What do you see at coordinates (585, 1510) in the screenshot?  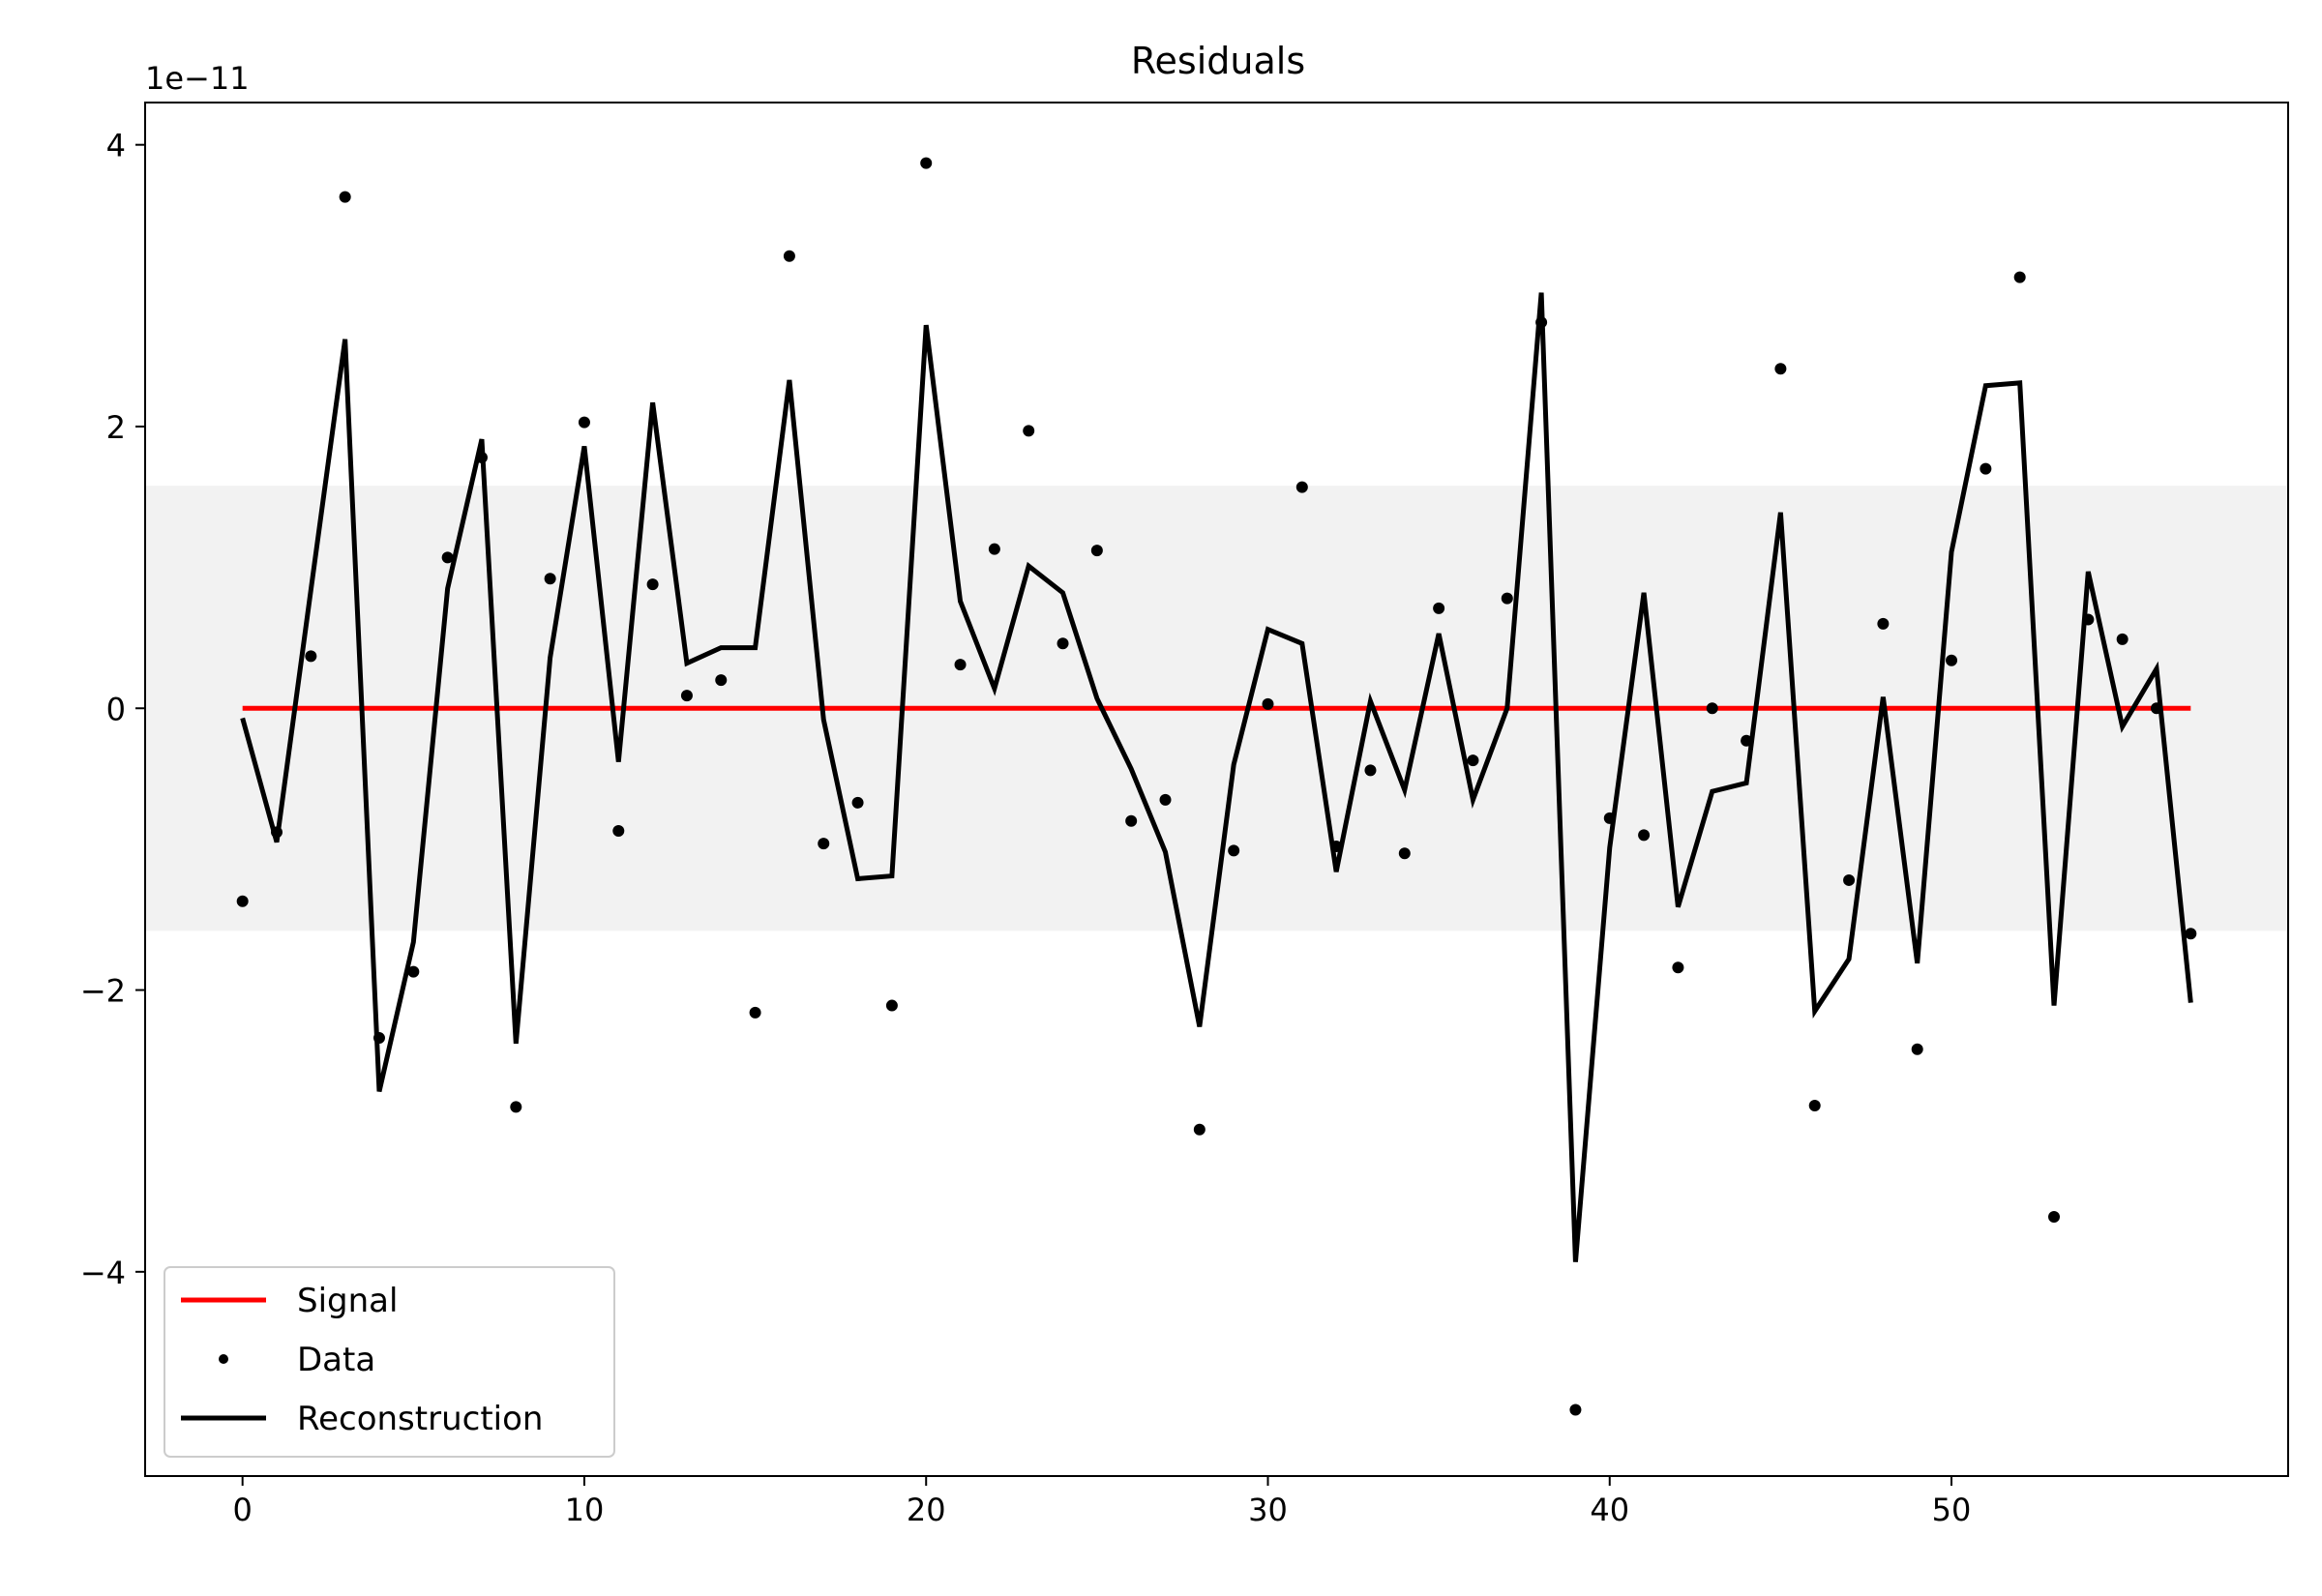 I see `x-tick-label: 10` at bounding box center [585, 1510].